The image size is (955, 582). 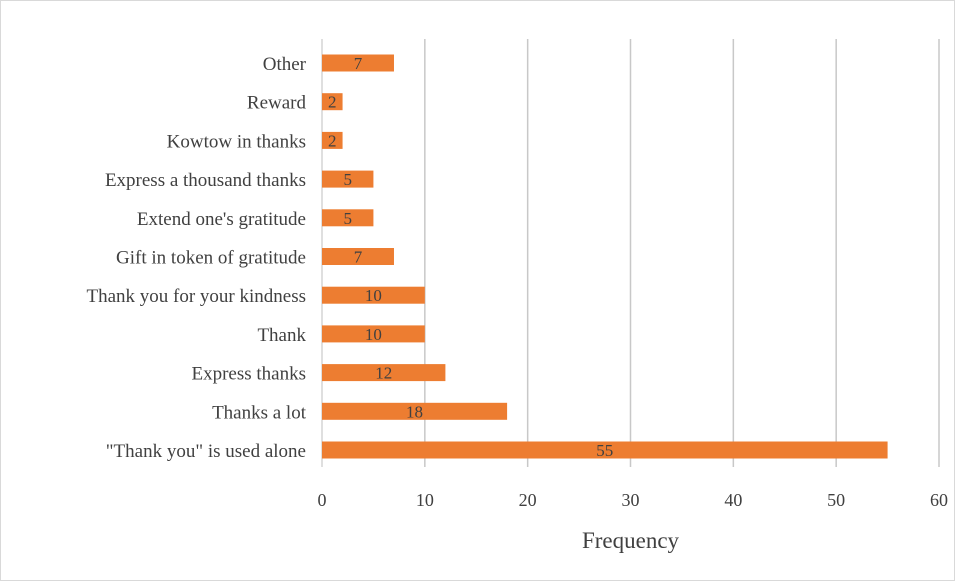 I want to click on x-tick-label: 0, so click(x=322, y=500).